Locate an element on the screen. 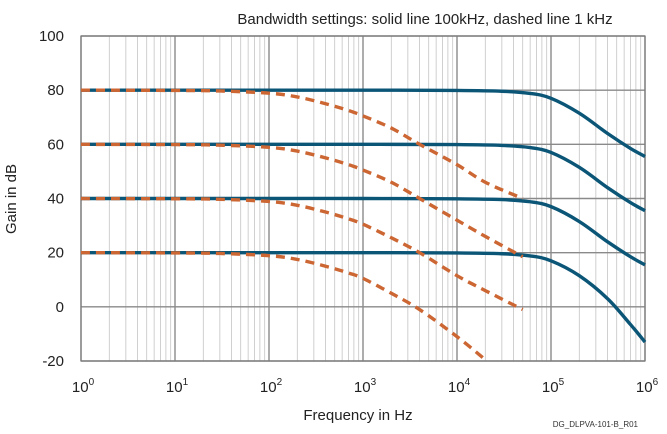  x-tick-exponent: 1 is located at coordinates (186, 382).